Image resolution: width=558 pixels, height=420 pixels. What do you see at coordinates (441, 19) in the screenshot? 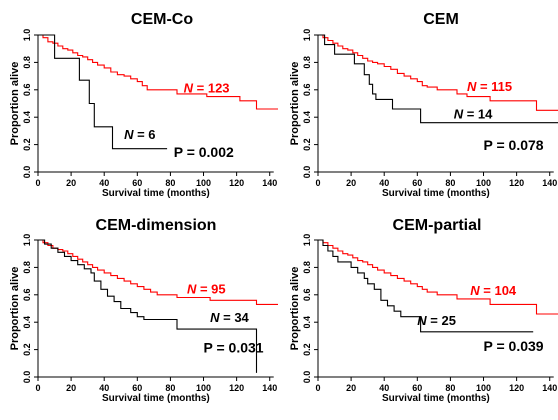
I see `panel-title: CEM` at bounding box center [441, 19].